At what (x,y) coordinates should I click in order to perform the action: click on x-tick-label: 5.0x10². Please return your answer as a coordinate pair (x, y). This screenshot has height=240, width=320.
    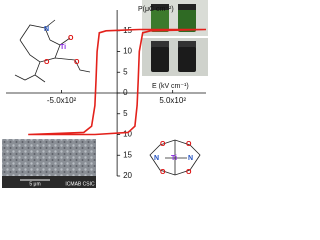
    Looking at the image, I should click on (172, 100).